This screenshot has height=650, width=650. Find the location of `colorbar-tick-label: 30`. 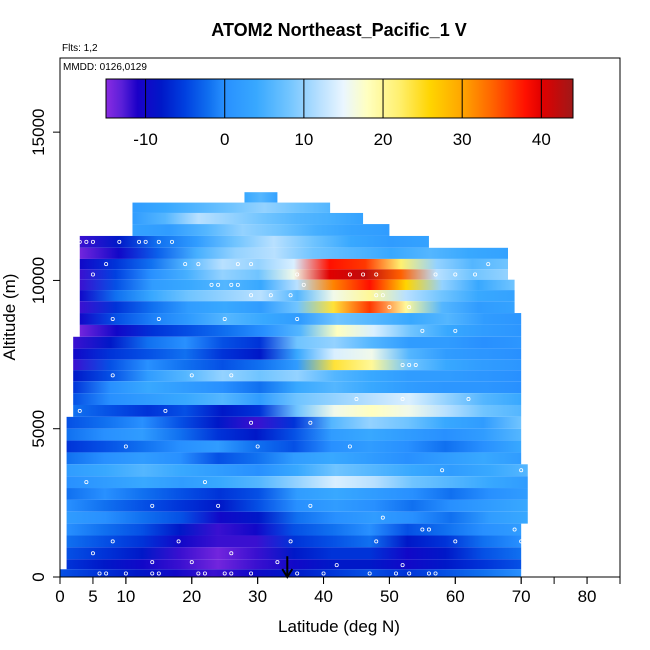

colorbar-tick-label: 30 is located at coordinates (462, 139).